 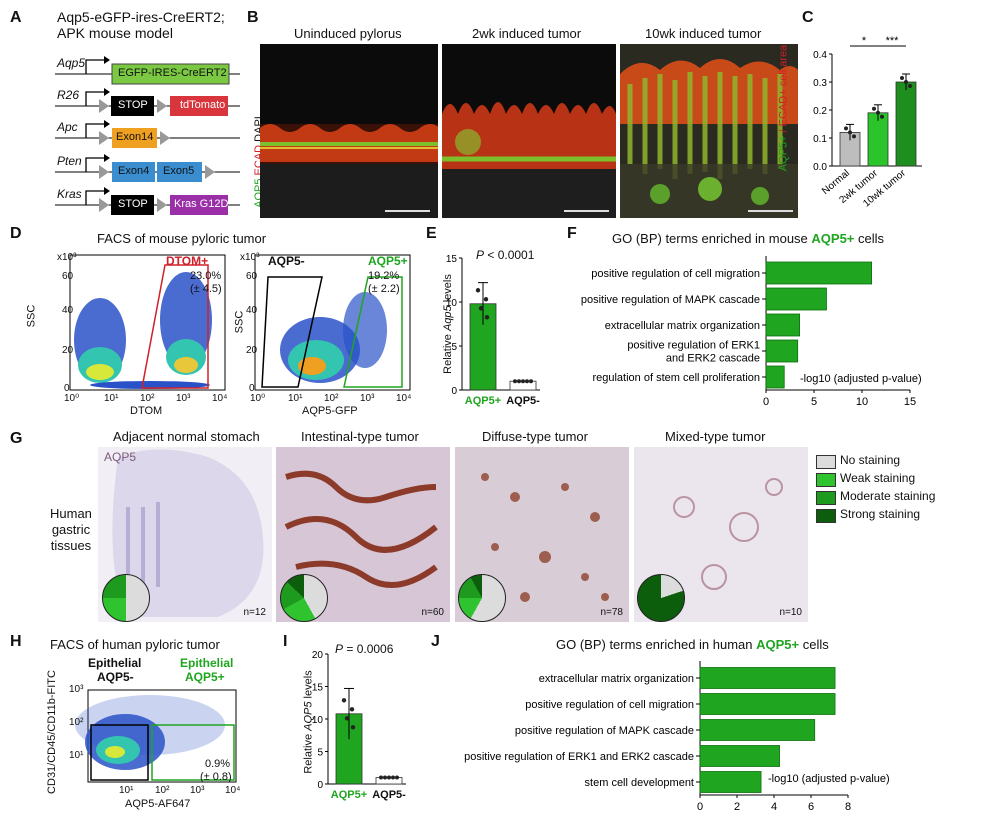 I want to click on d-left-ytick-20: 20, so click(x=68, y=350).